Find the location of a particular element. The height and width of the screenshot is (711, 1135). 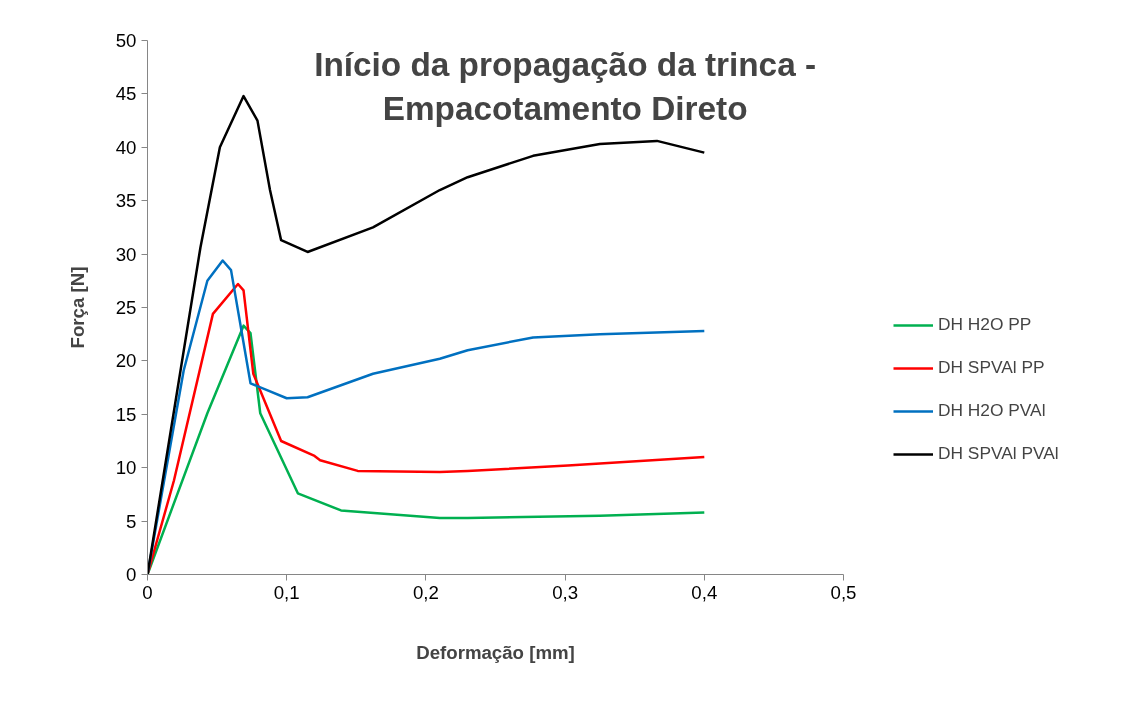

y-tick-label: 30 is located at coordinates (126, 254).